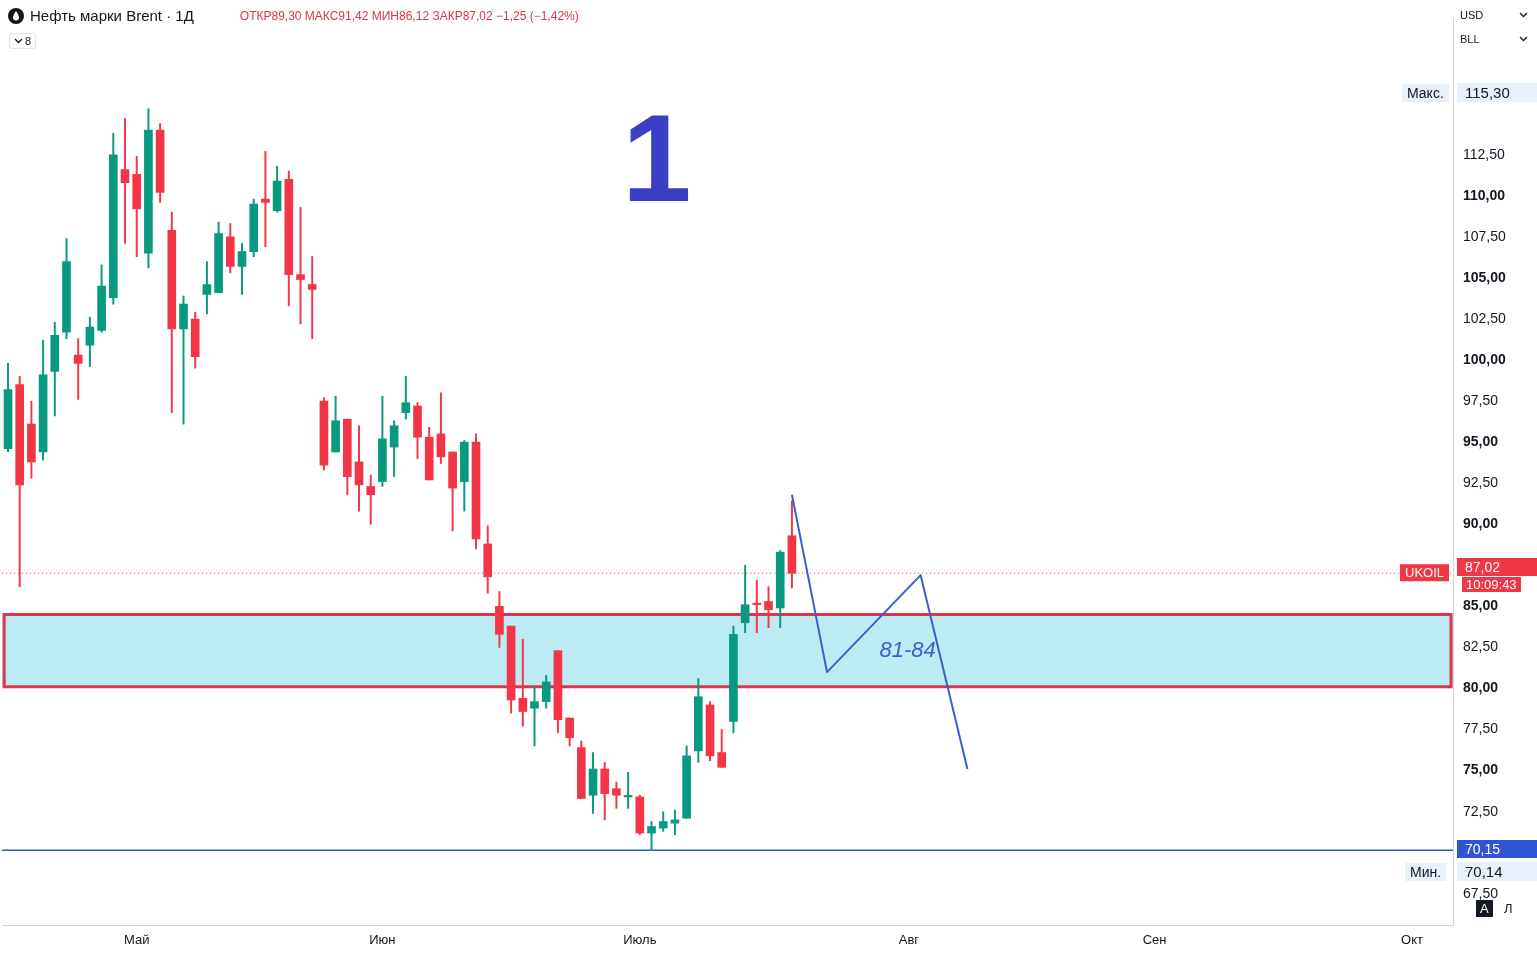  I want to click on y-tick-label: 107,50, so click(1485, 235).